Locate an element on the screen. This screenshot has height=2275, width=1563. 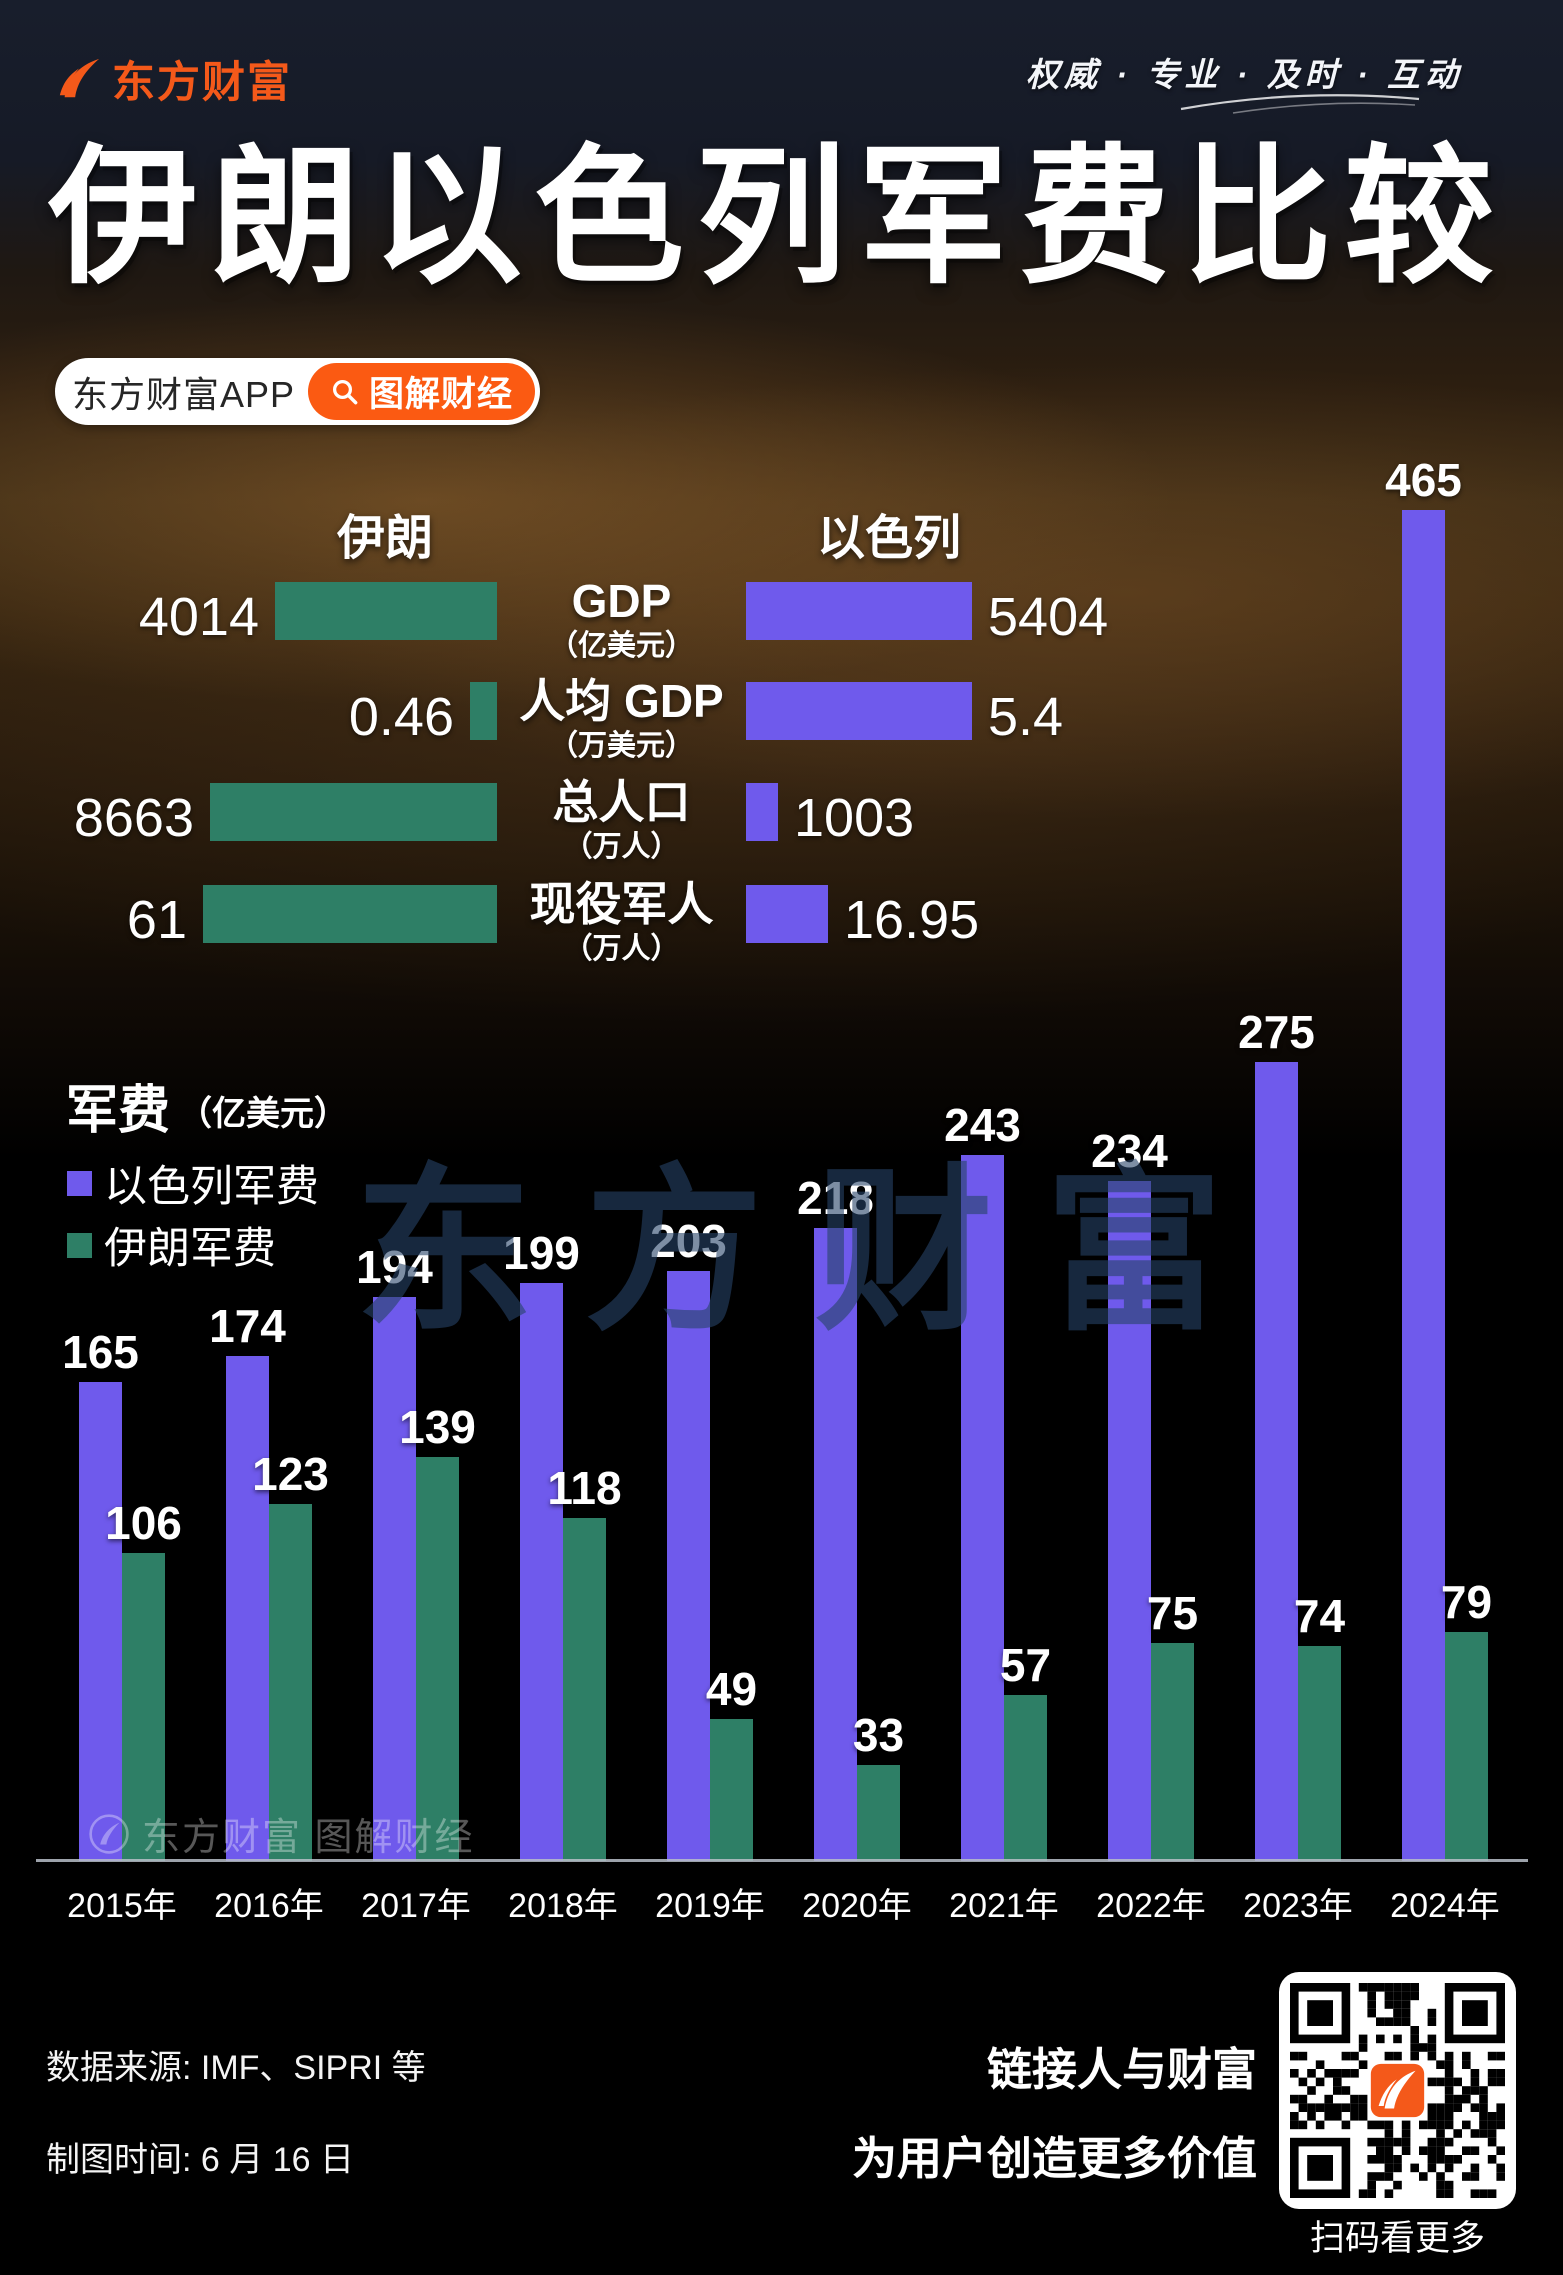
brand-tagline: 权威 · 专业 · 及时 · 互动 is located at coordinates (1244, 74).